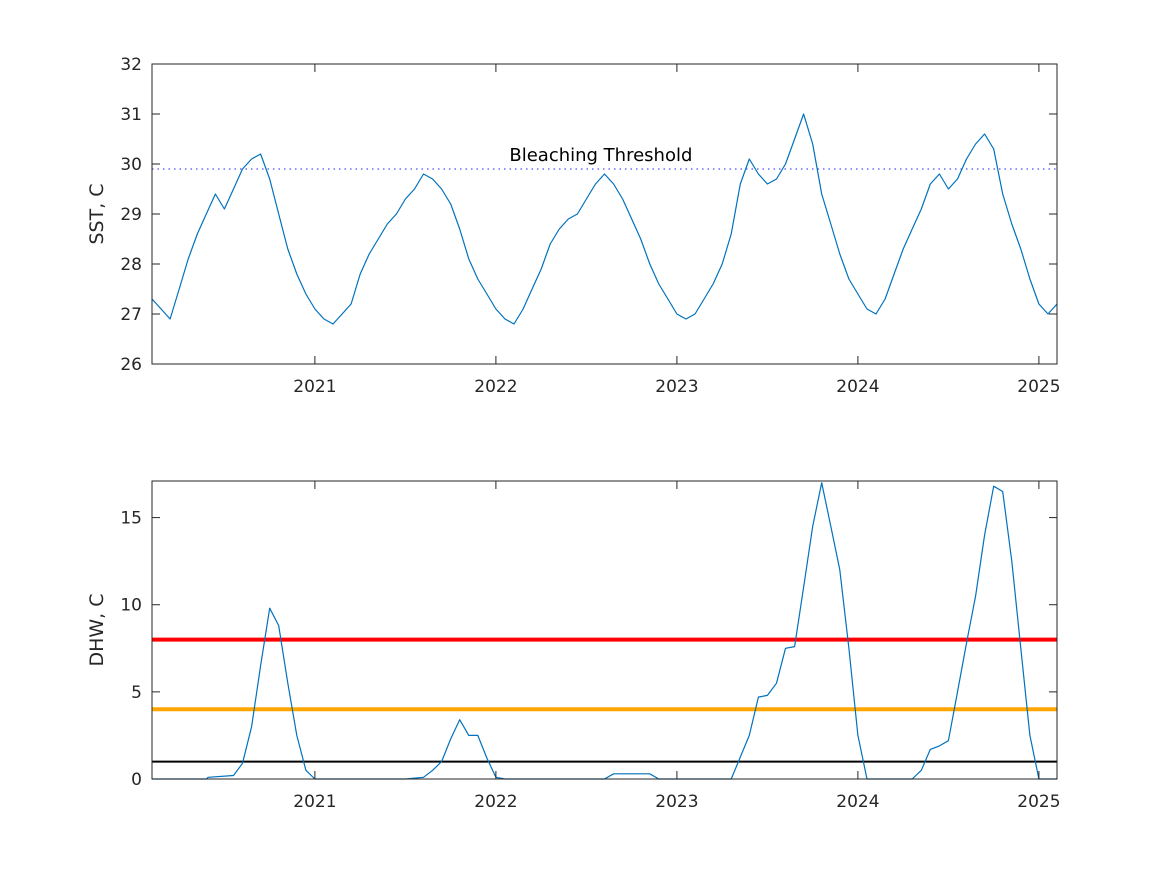 This screenshot has width=1167, height=875. What do you see at coordinates (495, 802) in the screenshot?
I see `dhw-x-tick-label: 2022` at bounding box center [495, 802].